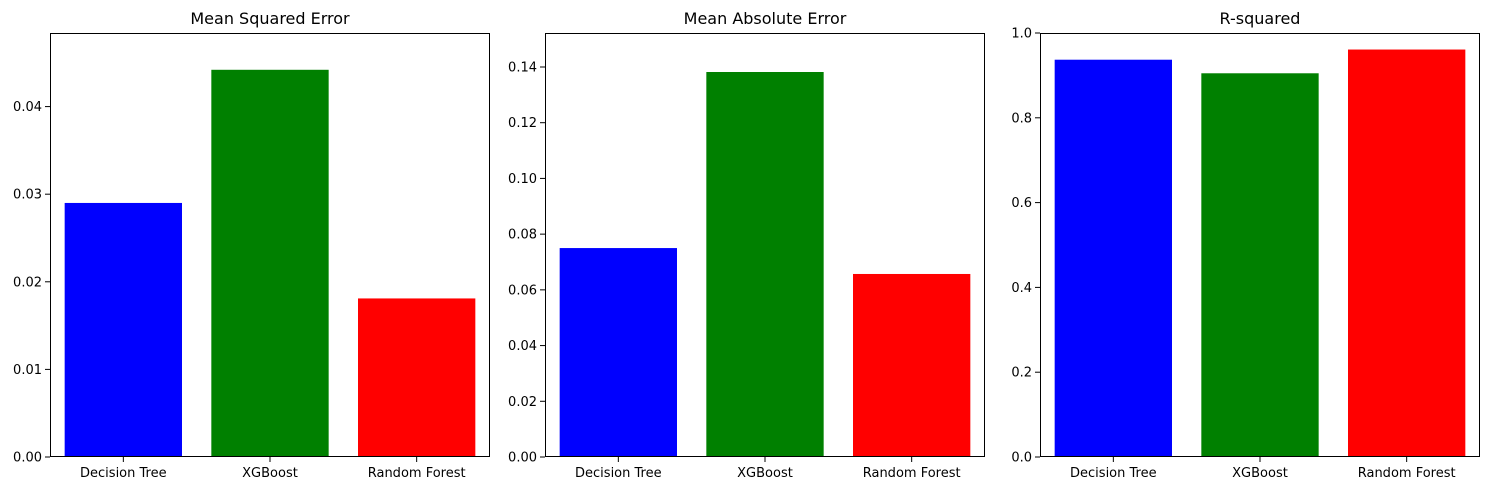  Describe the element at coordinates (1021, 373) in the screenshot. I see `y-tick-label: 0.2` at that location.